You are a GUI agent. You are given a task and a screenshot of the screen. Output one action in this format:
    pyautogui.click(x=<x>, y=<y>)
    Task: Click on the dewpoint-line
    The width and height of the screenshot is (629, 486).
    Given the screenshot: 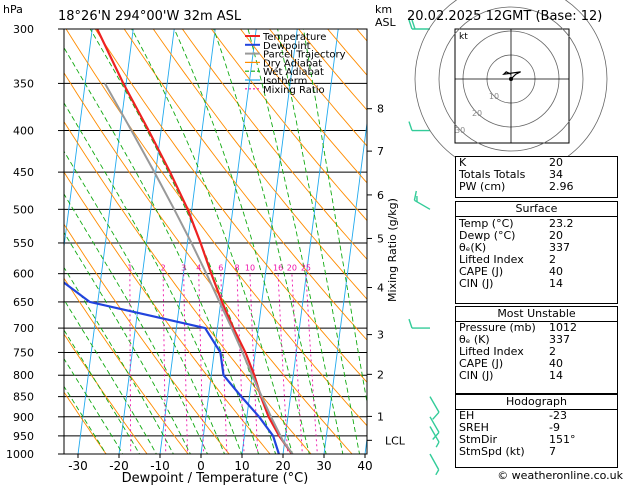 What is the action you would take?
    pyautogui.click(x=172, y=367)
    